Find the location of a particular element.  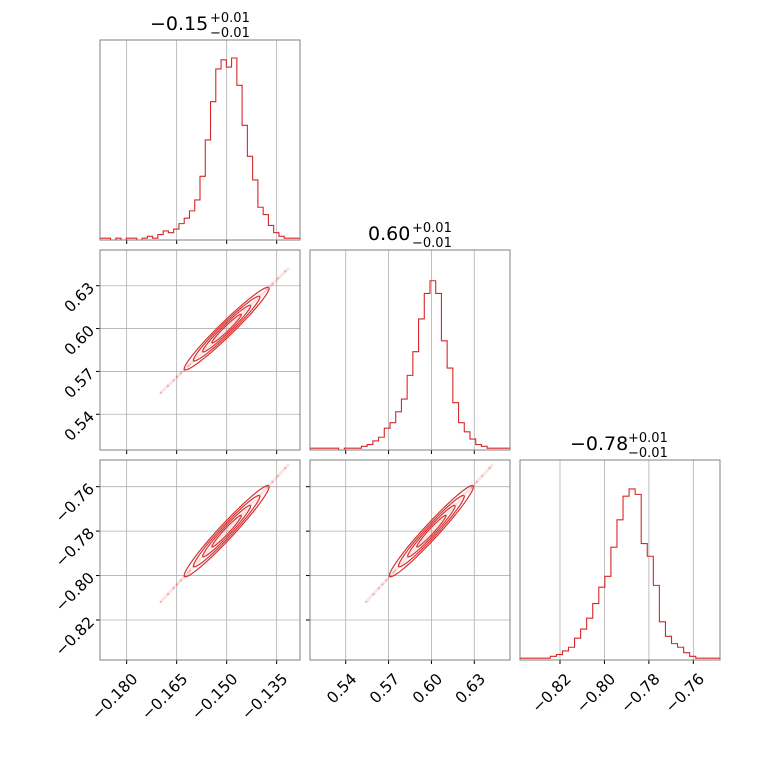

xtick-label-2-1: −0.80 is located at coordinates (596, 693).